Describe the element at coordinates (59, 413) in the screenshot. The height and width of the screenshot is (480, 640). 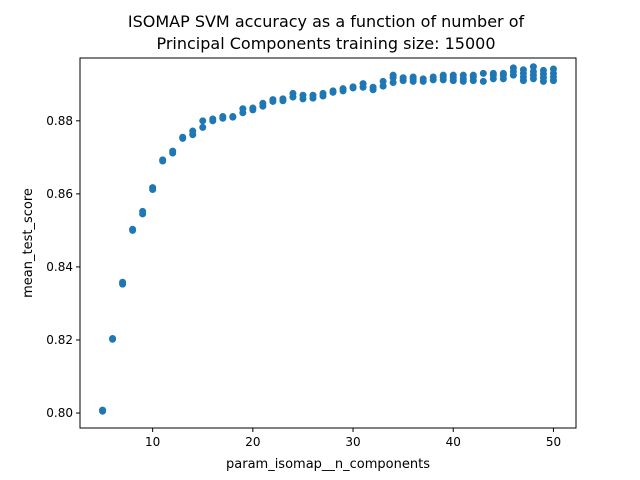
I see `y-tick-label: 0.80` at that location.